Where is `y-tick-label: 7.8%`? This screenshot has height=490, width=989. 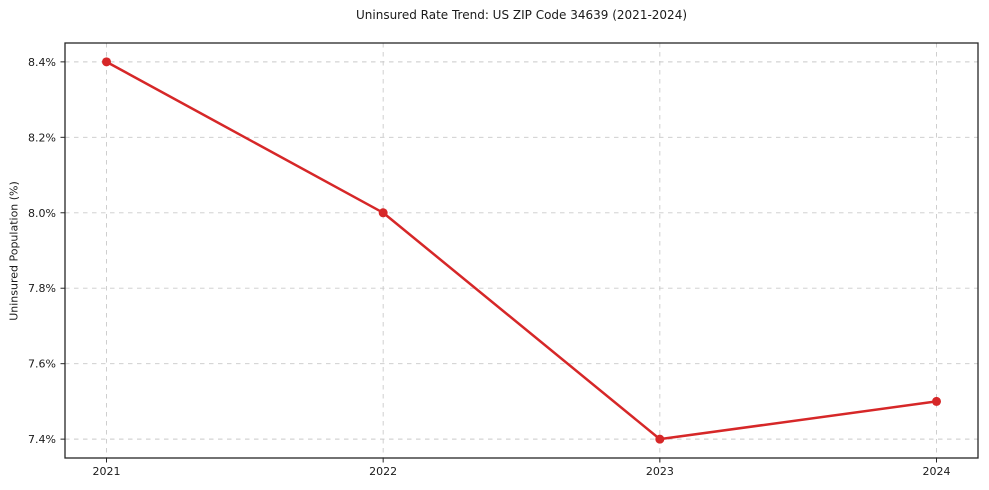 y-tick-label: 7.8% is located at coordinates (42, 288).